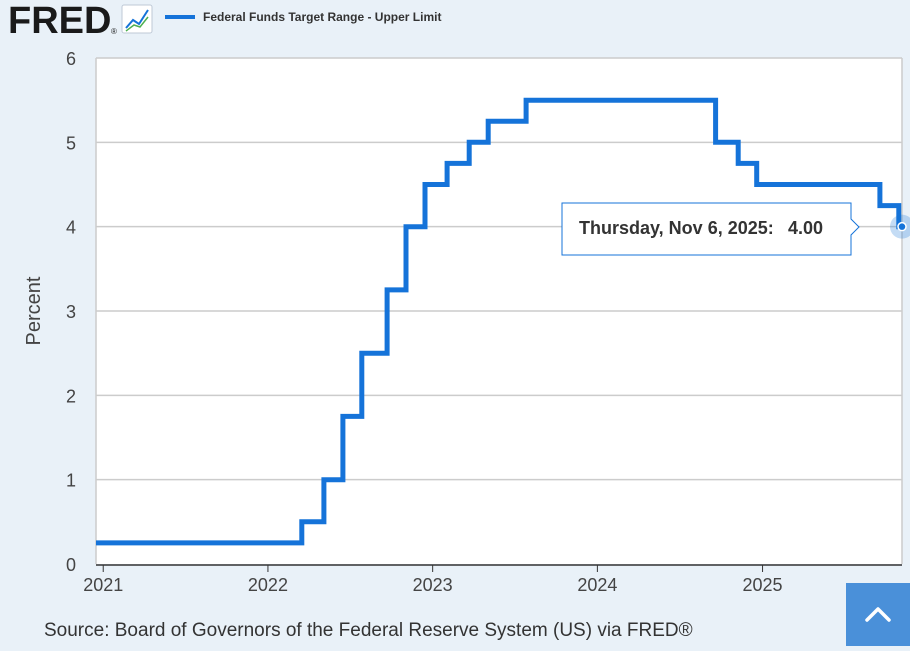 The height and width of the screenshot is (651, 910). Describe the element at coordinates (71, 228) in the screenshot. I see `y-tick-label: 4` at that location.